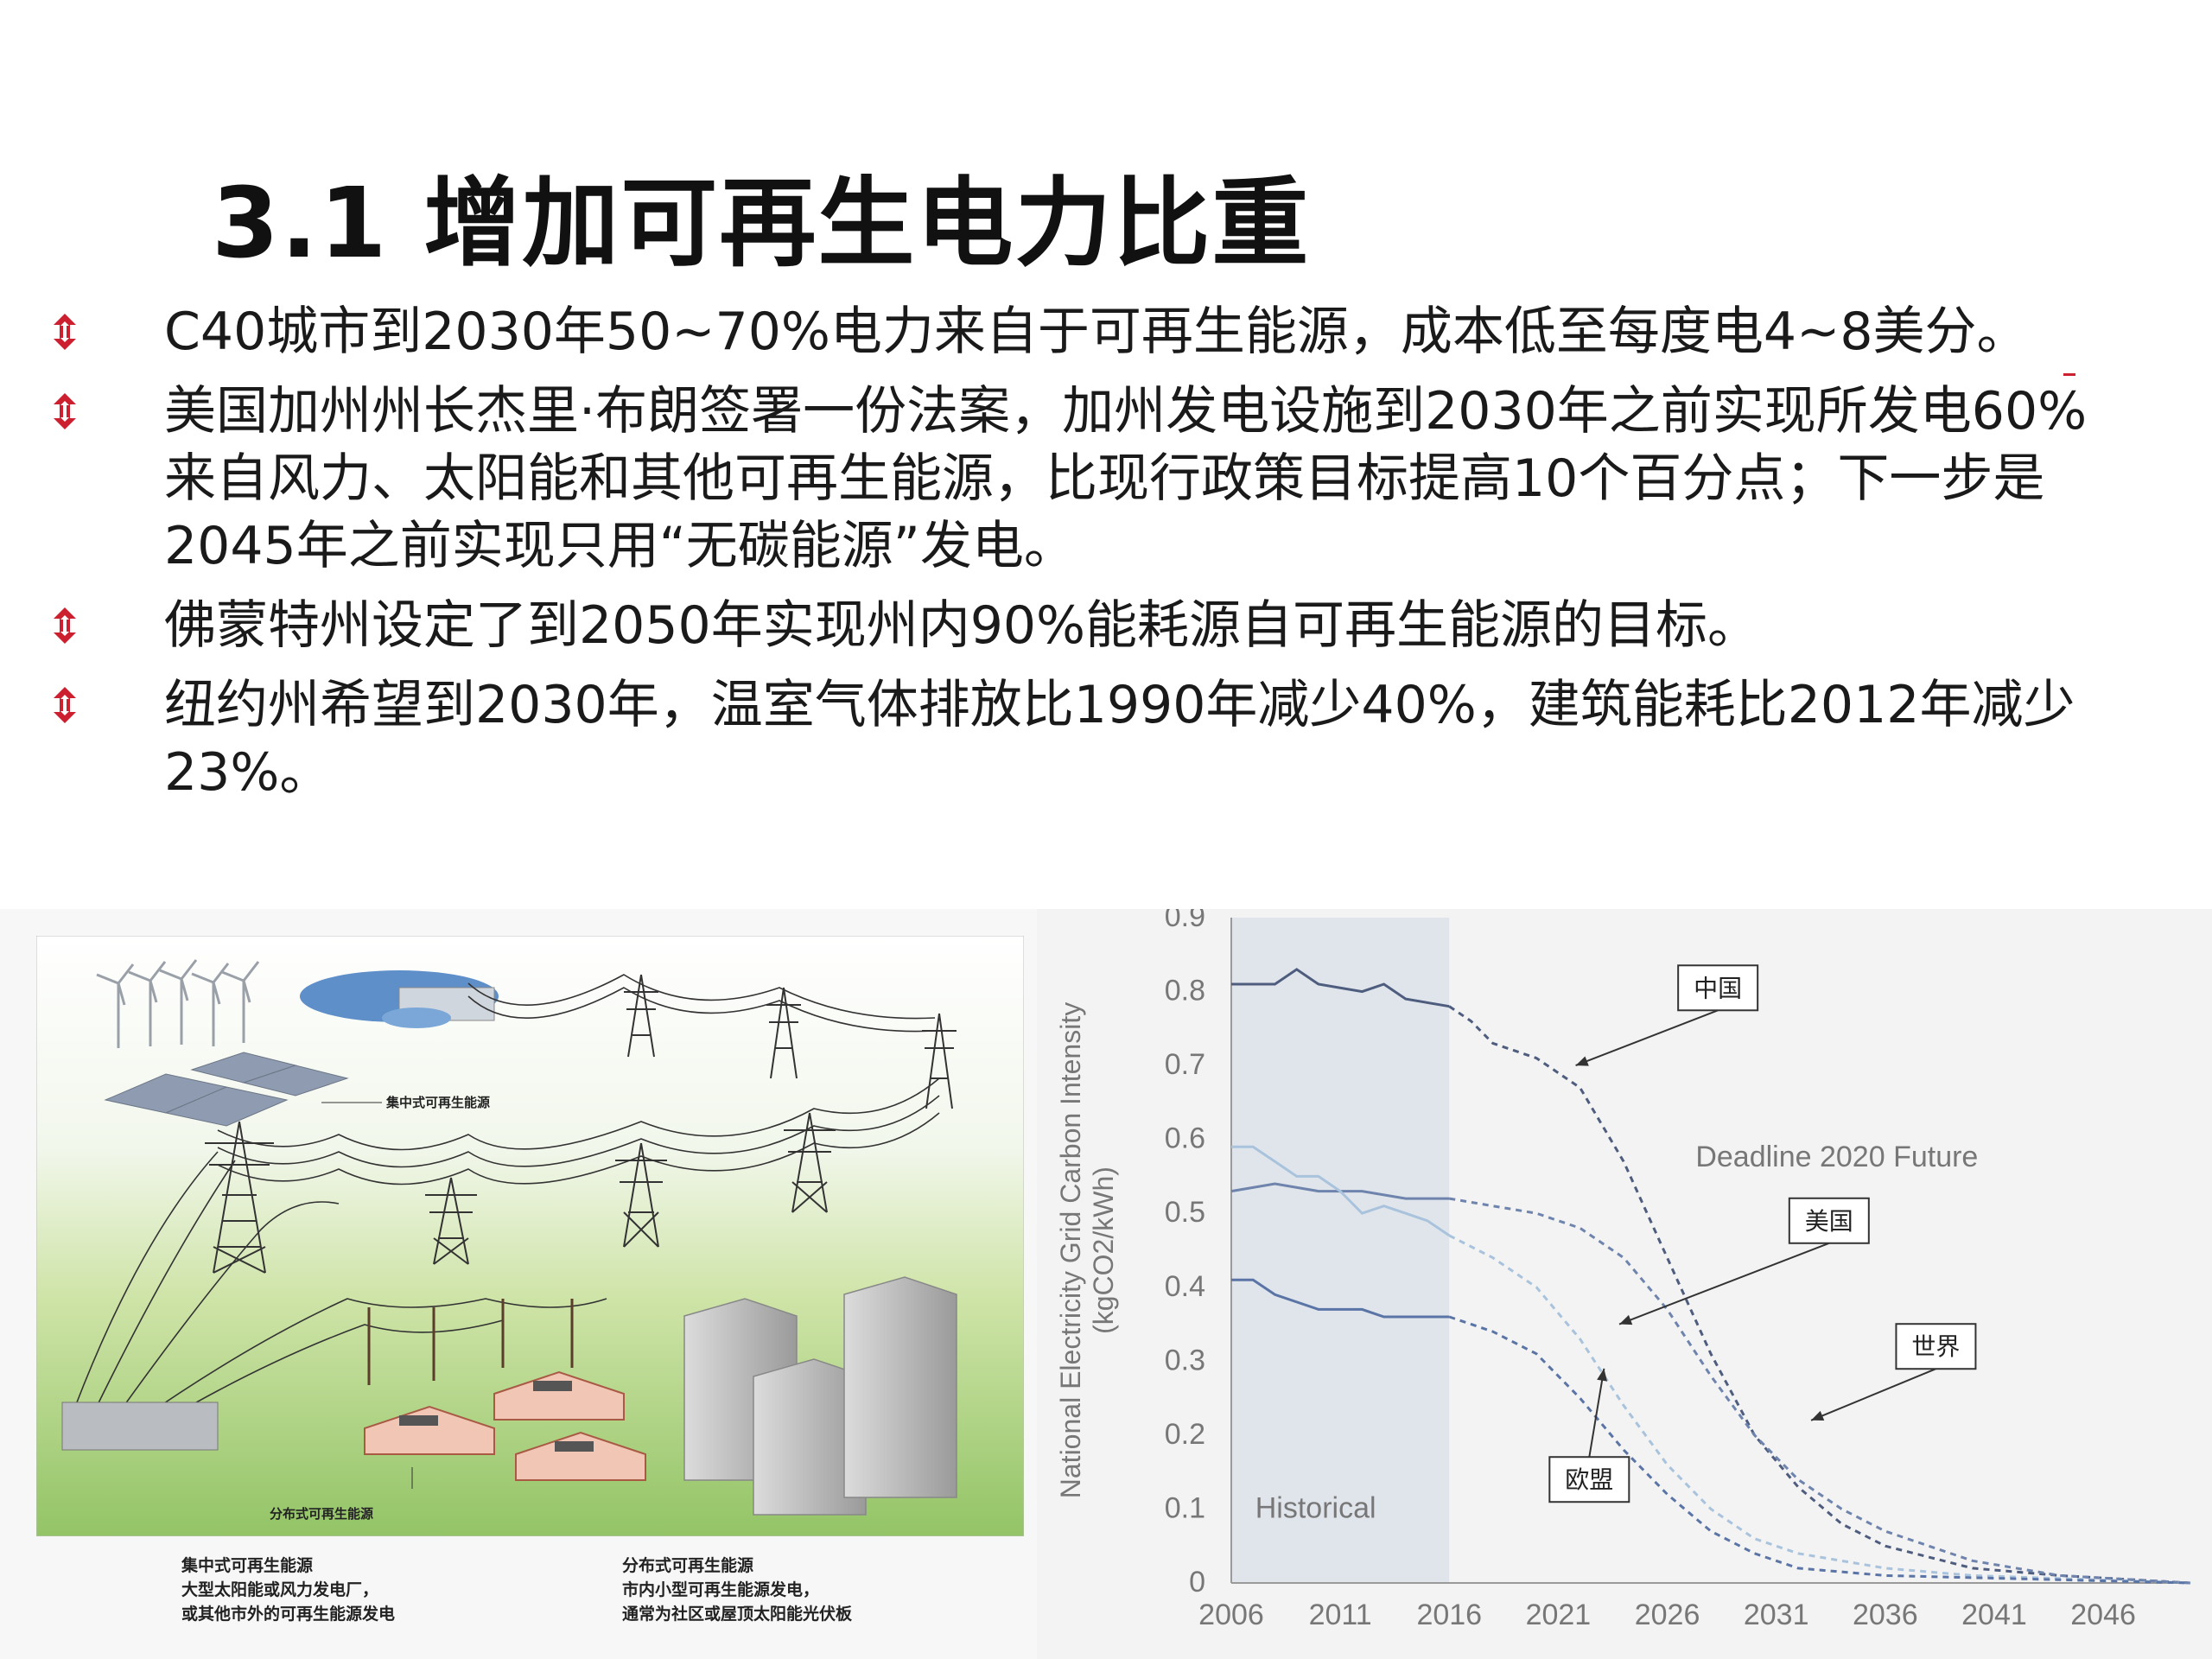 This screenshot has height=1659, width=2212. I want to click on x-tick-label: 2041, so click(1994, 1615).